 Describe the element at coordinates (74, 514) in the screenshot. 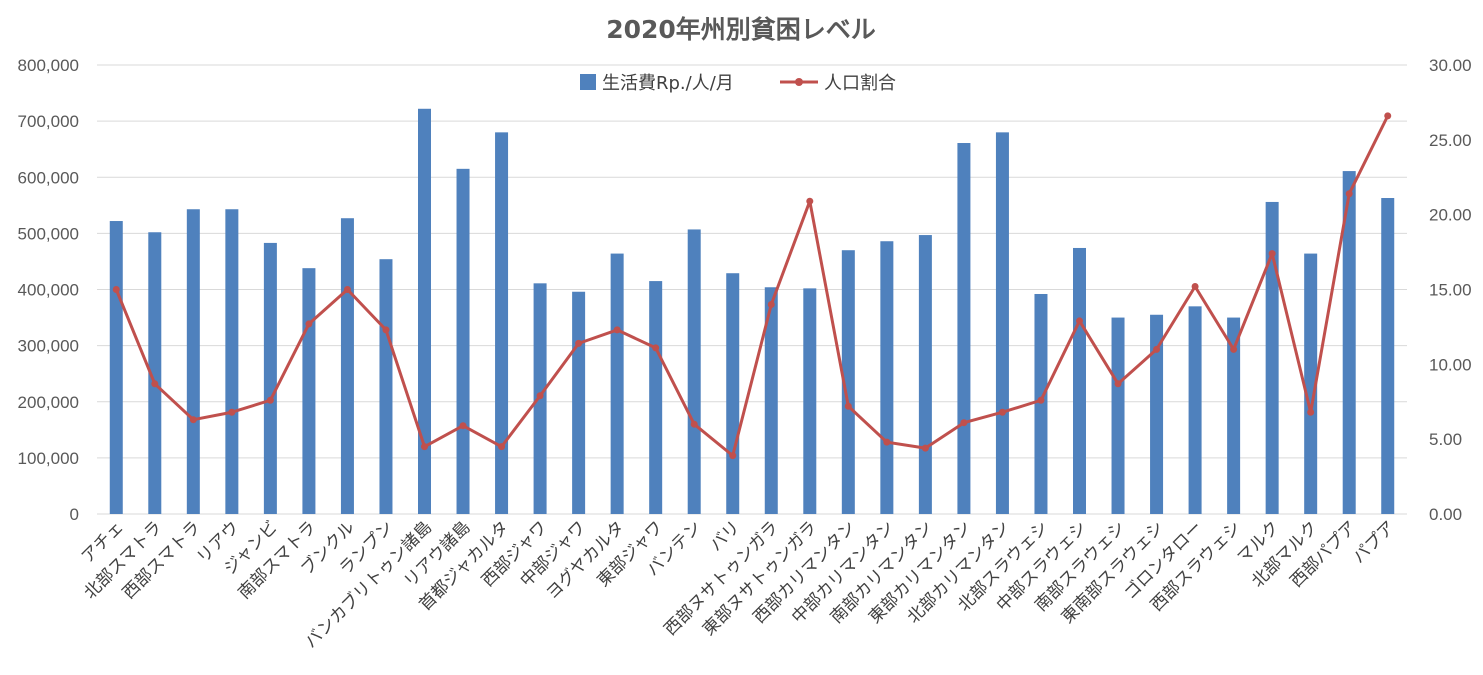

I see `y-left-tick-label: 0` at that location.